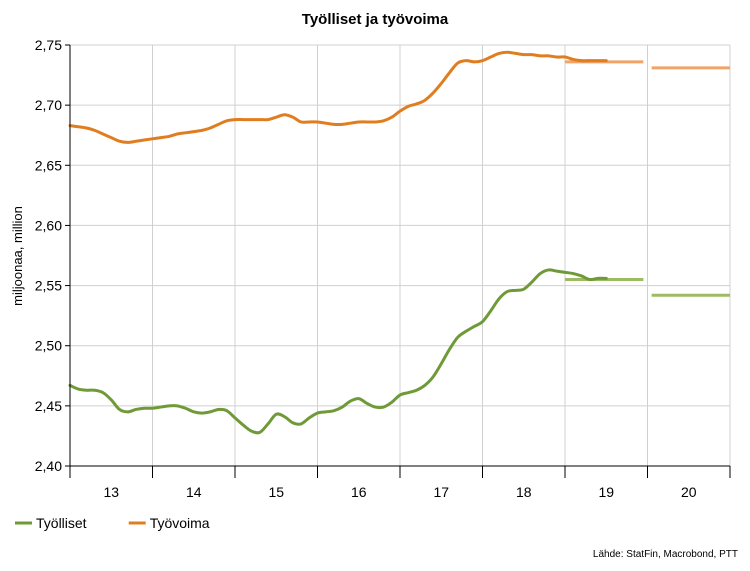 This screenshot has height=571, width=750. Describe the element at coordinates (111, 492) in the screenshot. I see `x-tick-label: 13` at that location.